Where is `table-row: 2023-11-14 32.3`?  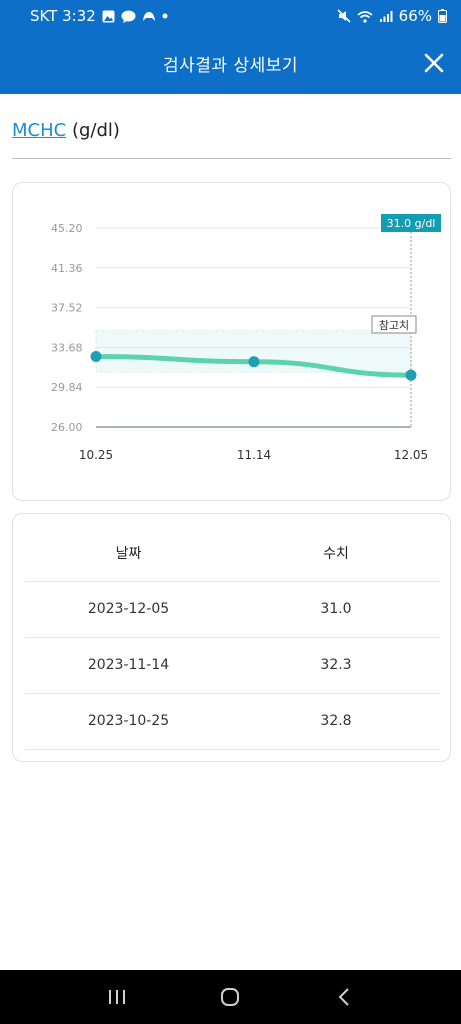
table-row: 2023-11-14 32.3 is located at coordinates (232, 665).